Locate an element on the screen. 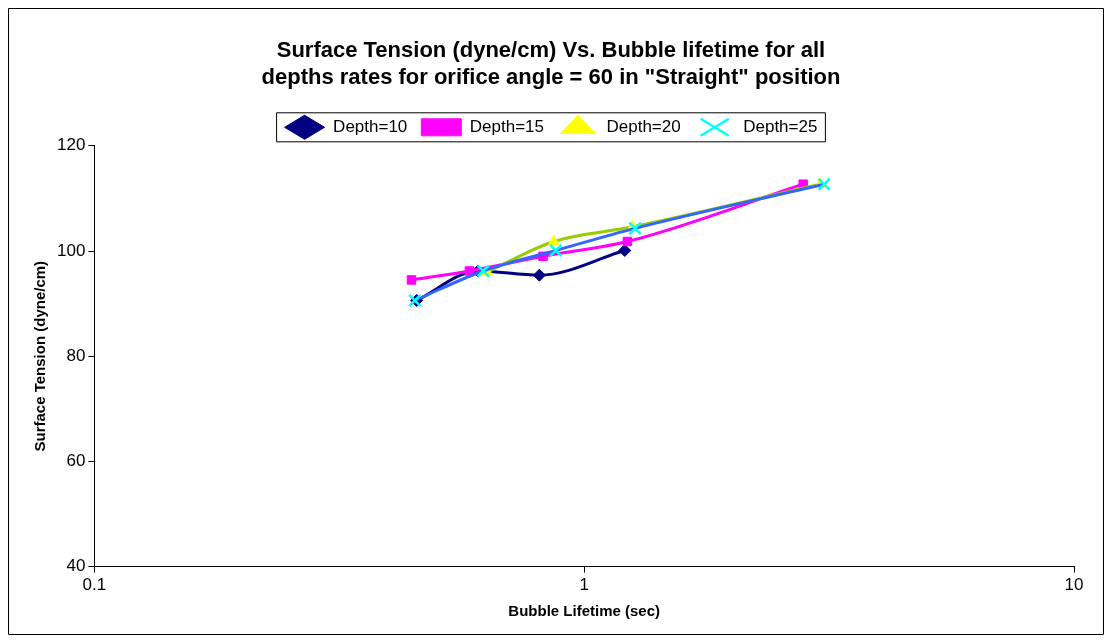  y-tick-label: 40 is located at coordinates (76, 566).